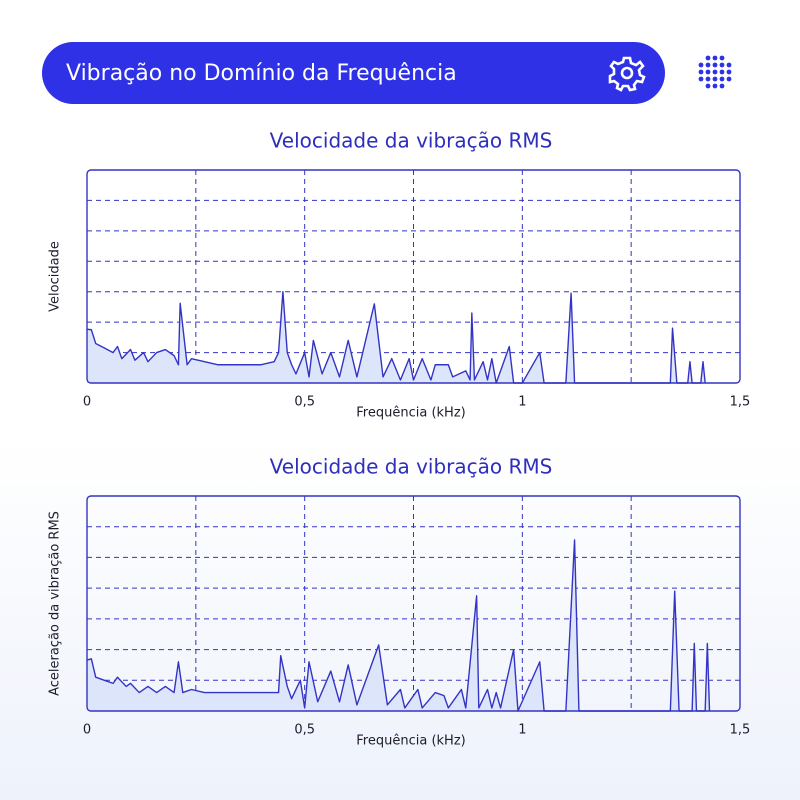  I want to click on y-axis-label: Velocidade, so click(55, 276).